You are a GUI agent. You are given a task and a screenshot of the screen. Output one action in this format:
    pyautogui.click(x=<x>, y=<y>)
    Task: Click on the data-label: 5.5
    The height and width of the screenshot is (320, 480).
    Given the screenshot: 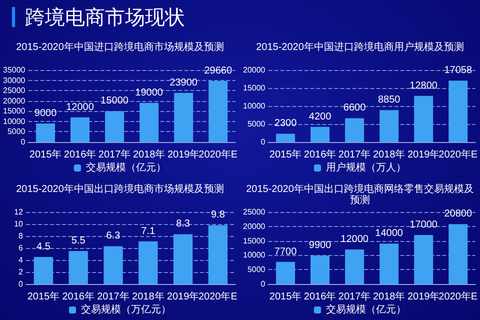 What is the action you would take?
    pyautogui.click(x=78, y=241)
    